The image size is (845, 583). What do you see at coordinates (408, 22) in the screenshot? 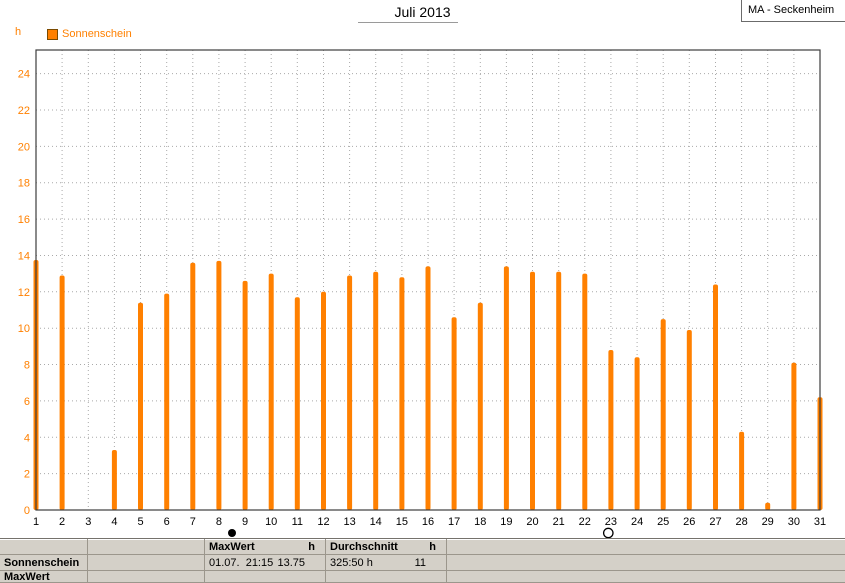
I see `title-underline` at bounding box center [408, 22].